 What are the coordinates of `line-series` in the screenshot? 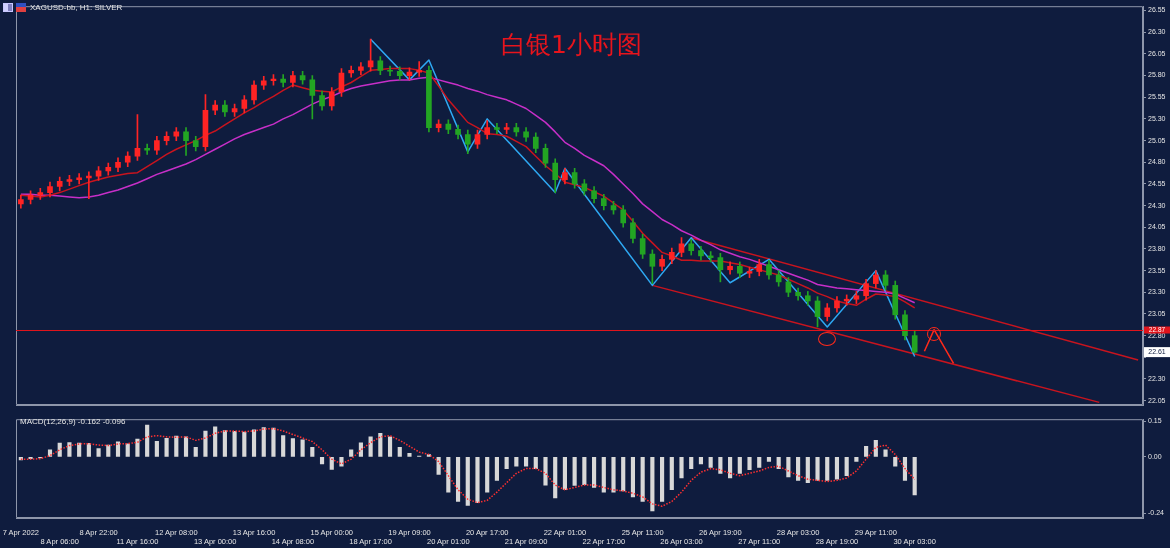 It's located at (468, 467).